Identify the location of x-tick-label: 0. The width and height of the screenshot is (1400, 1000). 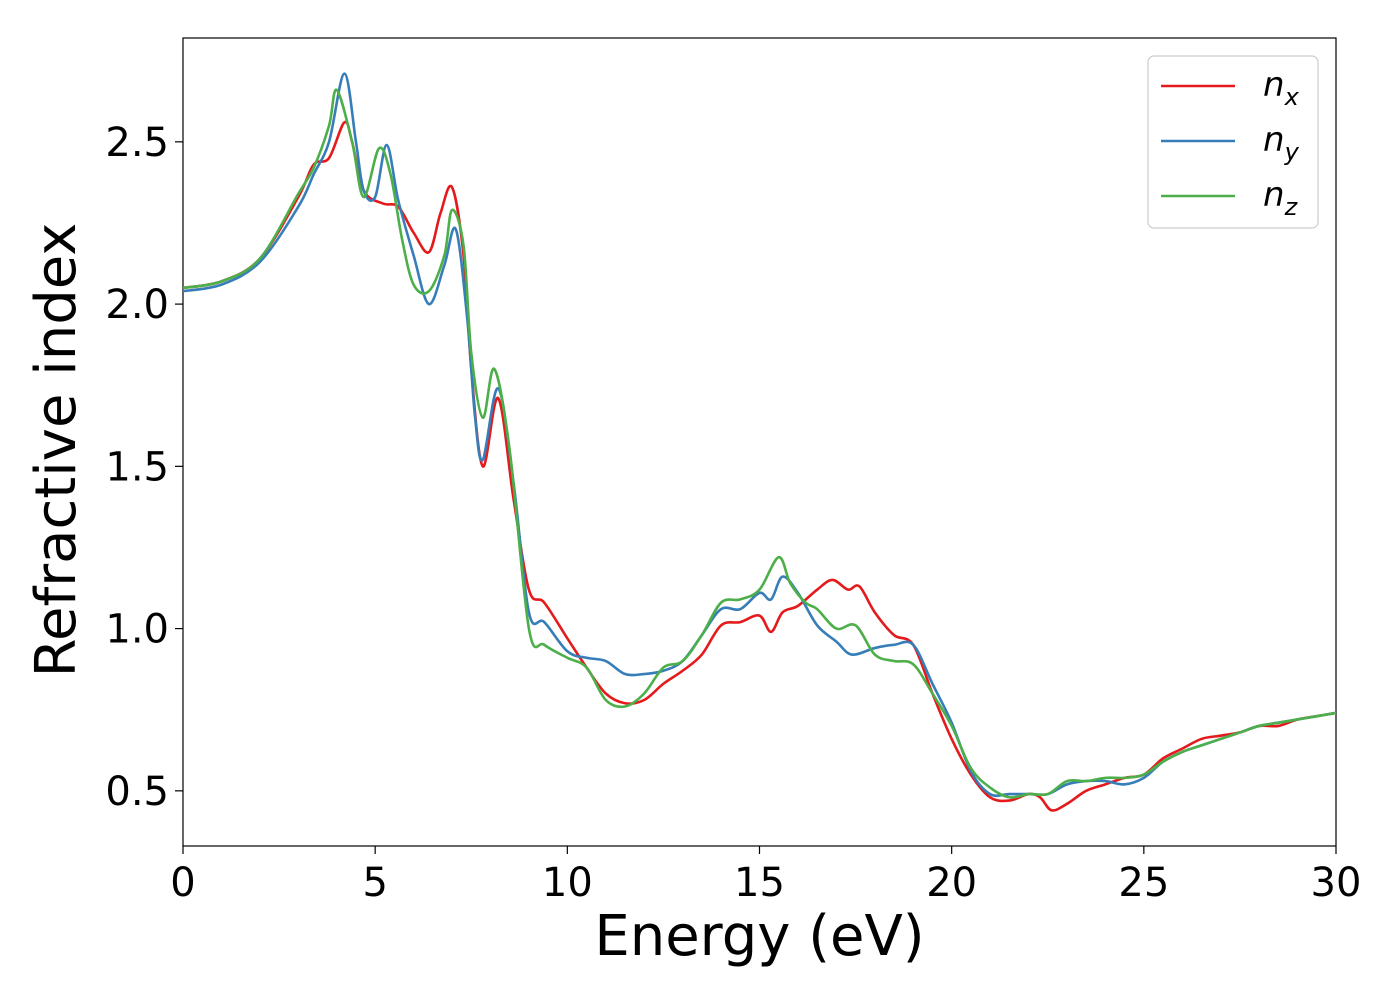
(182, 883).